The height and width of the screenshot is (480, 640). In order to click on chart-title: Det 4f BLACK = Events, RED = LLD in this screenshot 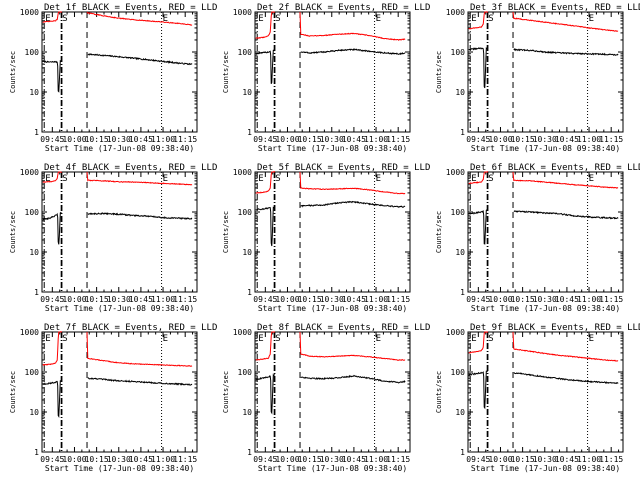, I will do `click(130, 168)`.